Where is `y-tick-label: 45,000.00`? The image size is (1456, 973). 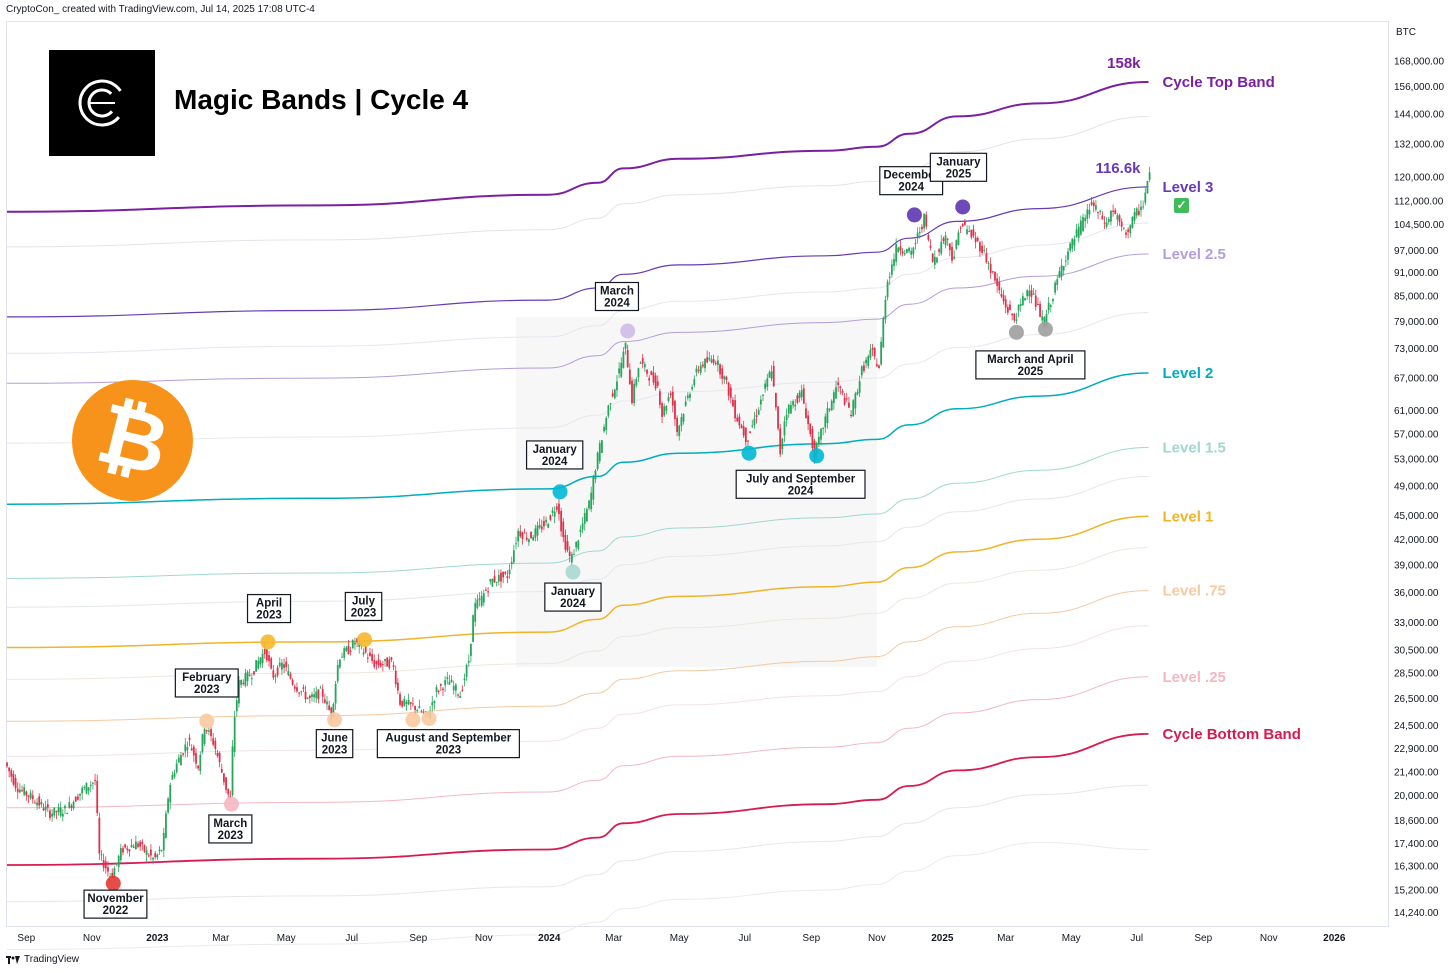
y-tick-label: 45,000.00 is located at coordinates (1416, 516).